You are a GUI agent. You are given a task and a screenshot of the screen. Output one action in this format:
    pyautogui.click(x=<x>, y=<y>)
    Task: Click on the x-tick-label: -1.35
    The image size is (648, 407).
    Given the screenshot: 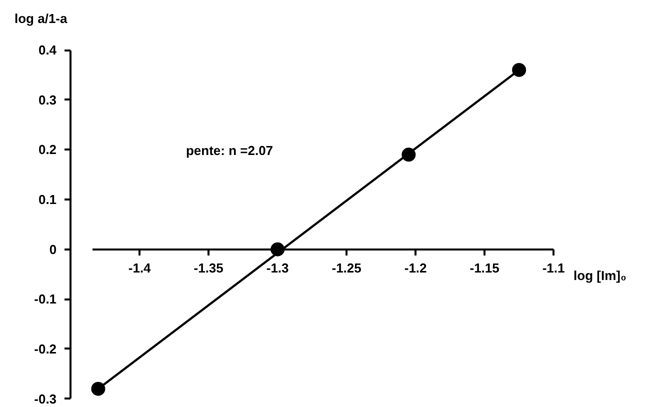 What is the action you would take?
    pyautogui.click(x=209, y=268)
    